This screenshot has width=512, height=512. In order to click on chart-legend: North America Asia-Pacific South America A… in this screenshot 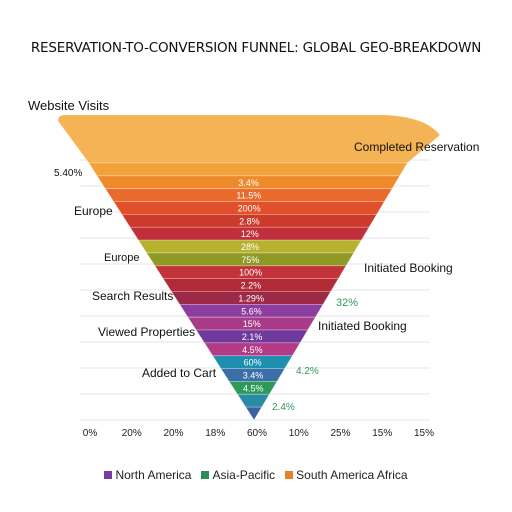, I will do `click(256, 475)`.